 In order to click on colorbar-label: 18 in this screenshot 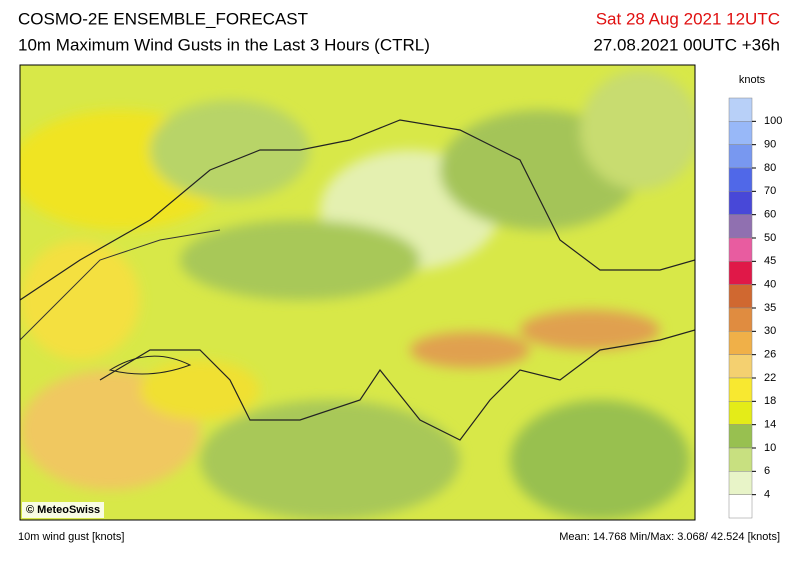, I will do `click(770, 401)`.